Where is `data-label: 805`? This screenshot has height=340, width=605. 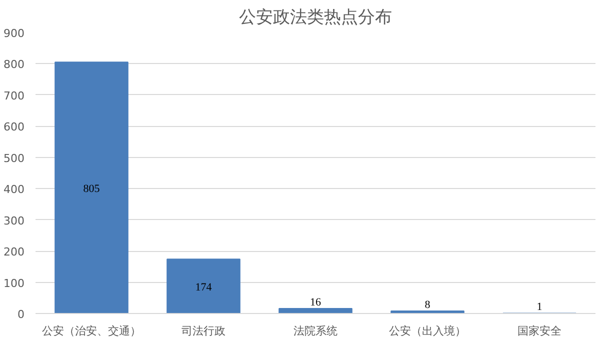
data-label: 805 is located at coordinates (91, 188).